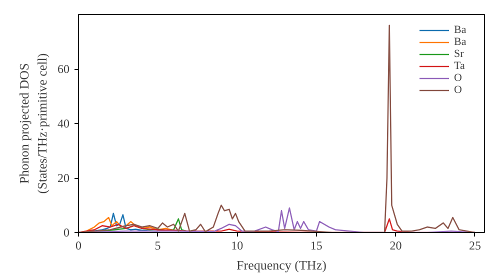 The height and width of the screenshot is (280, 500). What do you see at coordinates (64, 69) in the screenshot?
I see `y-tick-label: 60` at bounding box center [64, 69].